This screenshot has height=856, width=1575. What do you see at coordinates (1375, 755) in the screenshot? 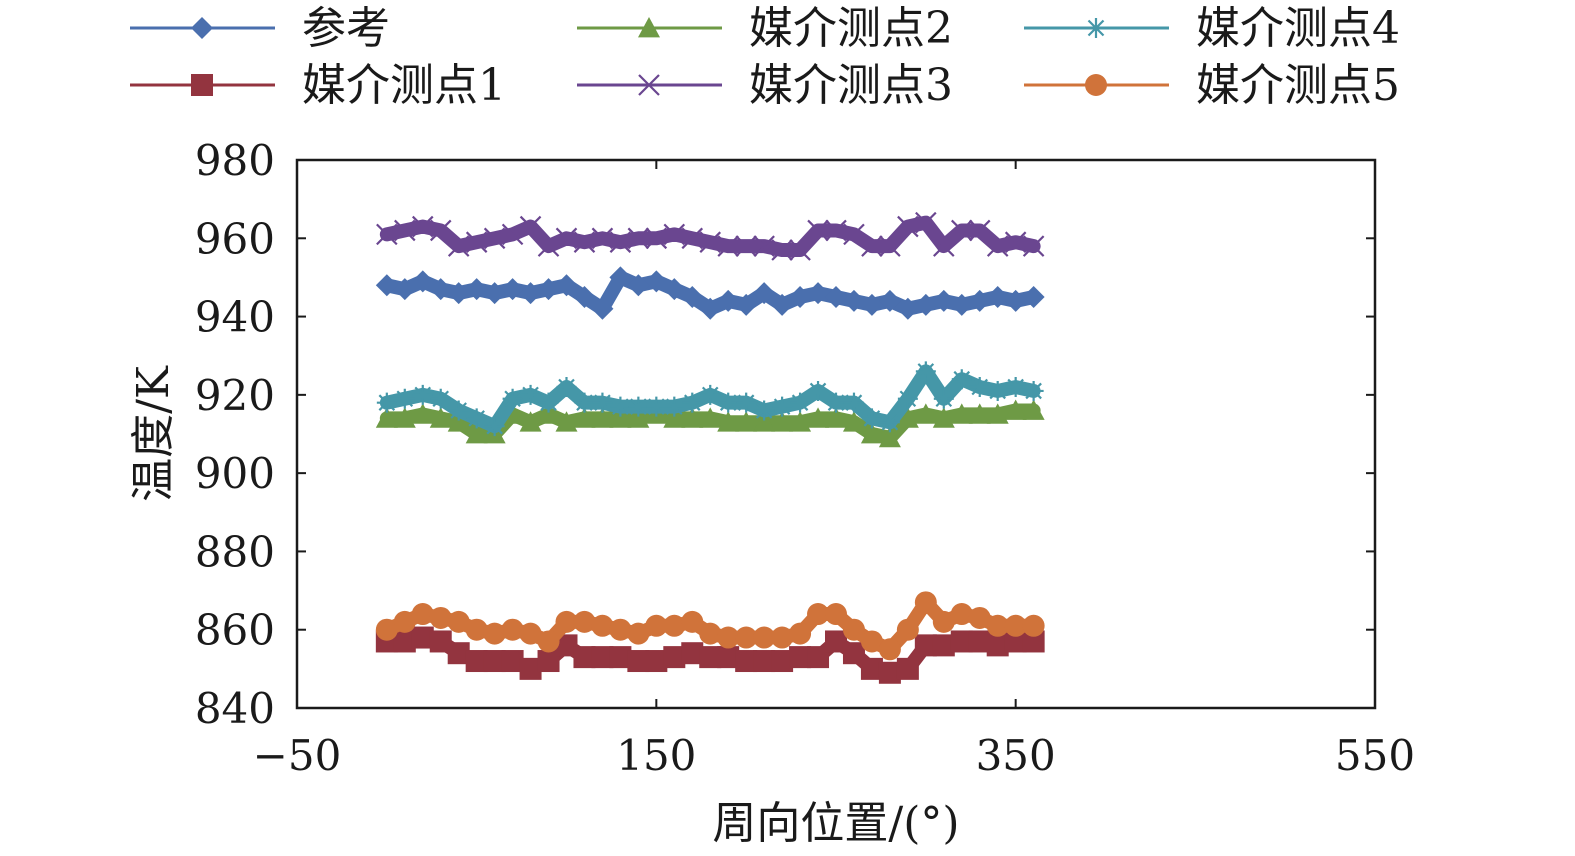
I see `x-tick-label: 550` at bounding box center [1375, 755].